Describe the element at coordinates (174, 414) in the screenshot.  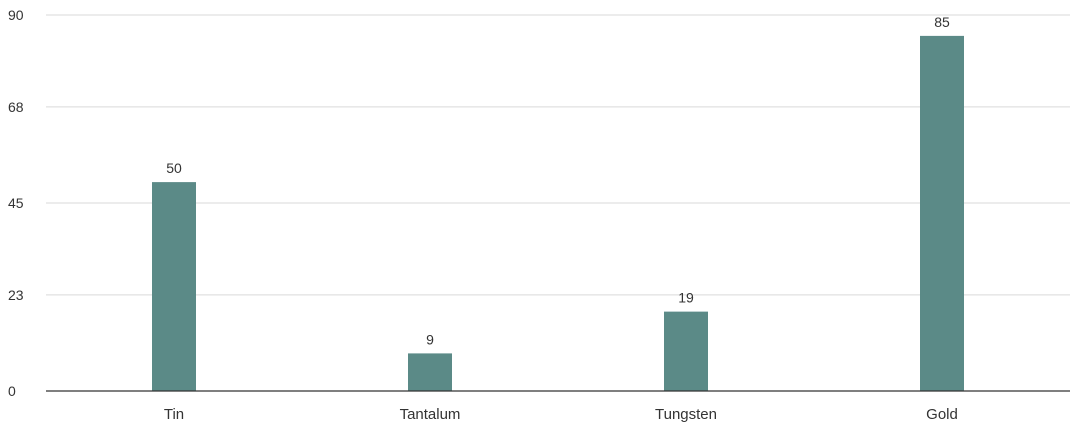
I see `x-category-label: Tin` at that location.